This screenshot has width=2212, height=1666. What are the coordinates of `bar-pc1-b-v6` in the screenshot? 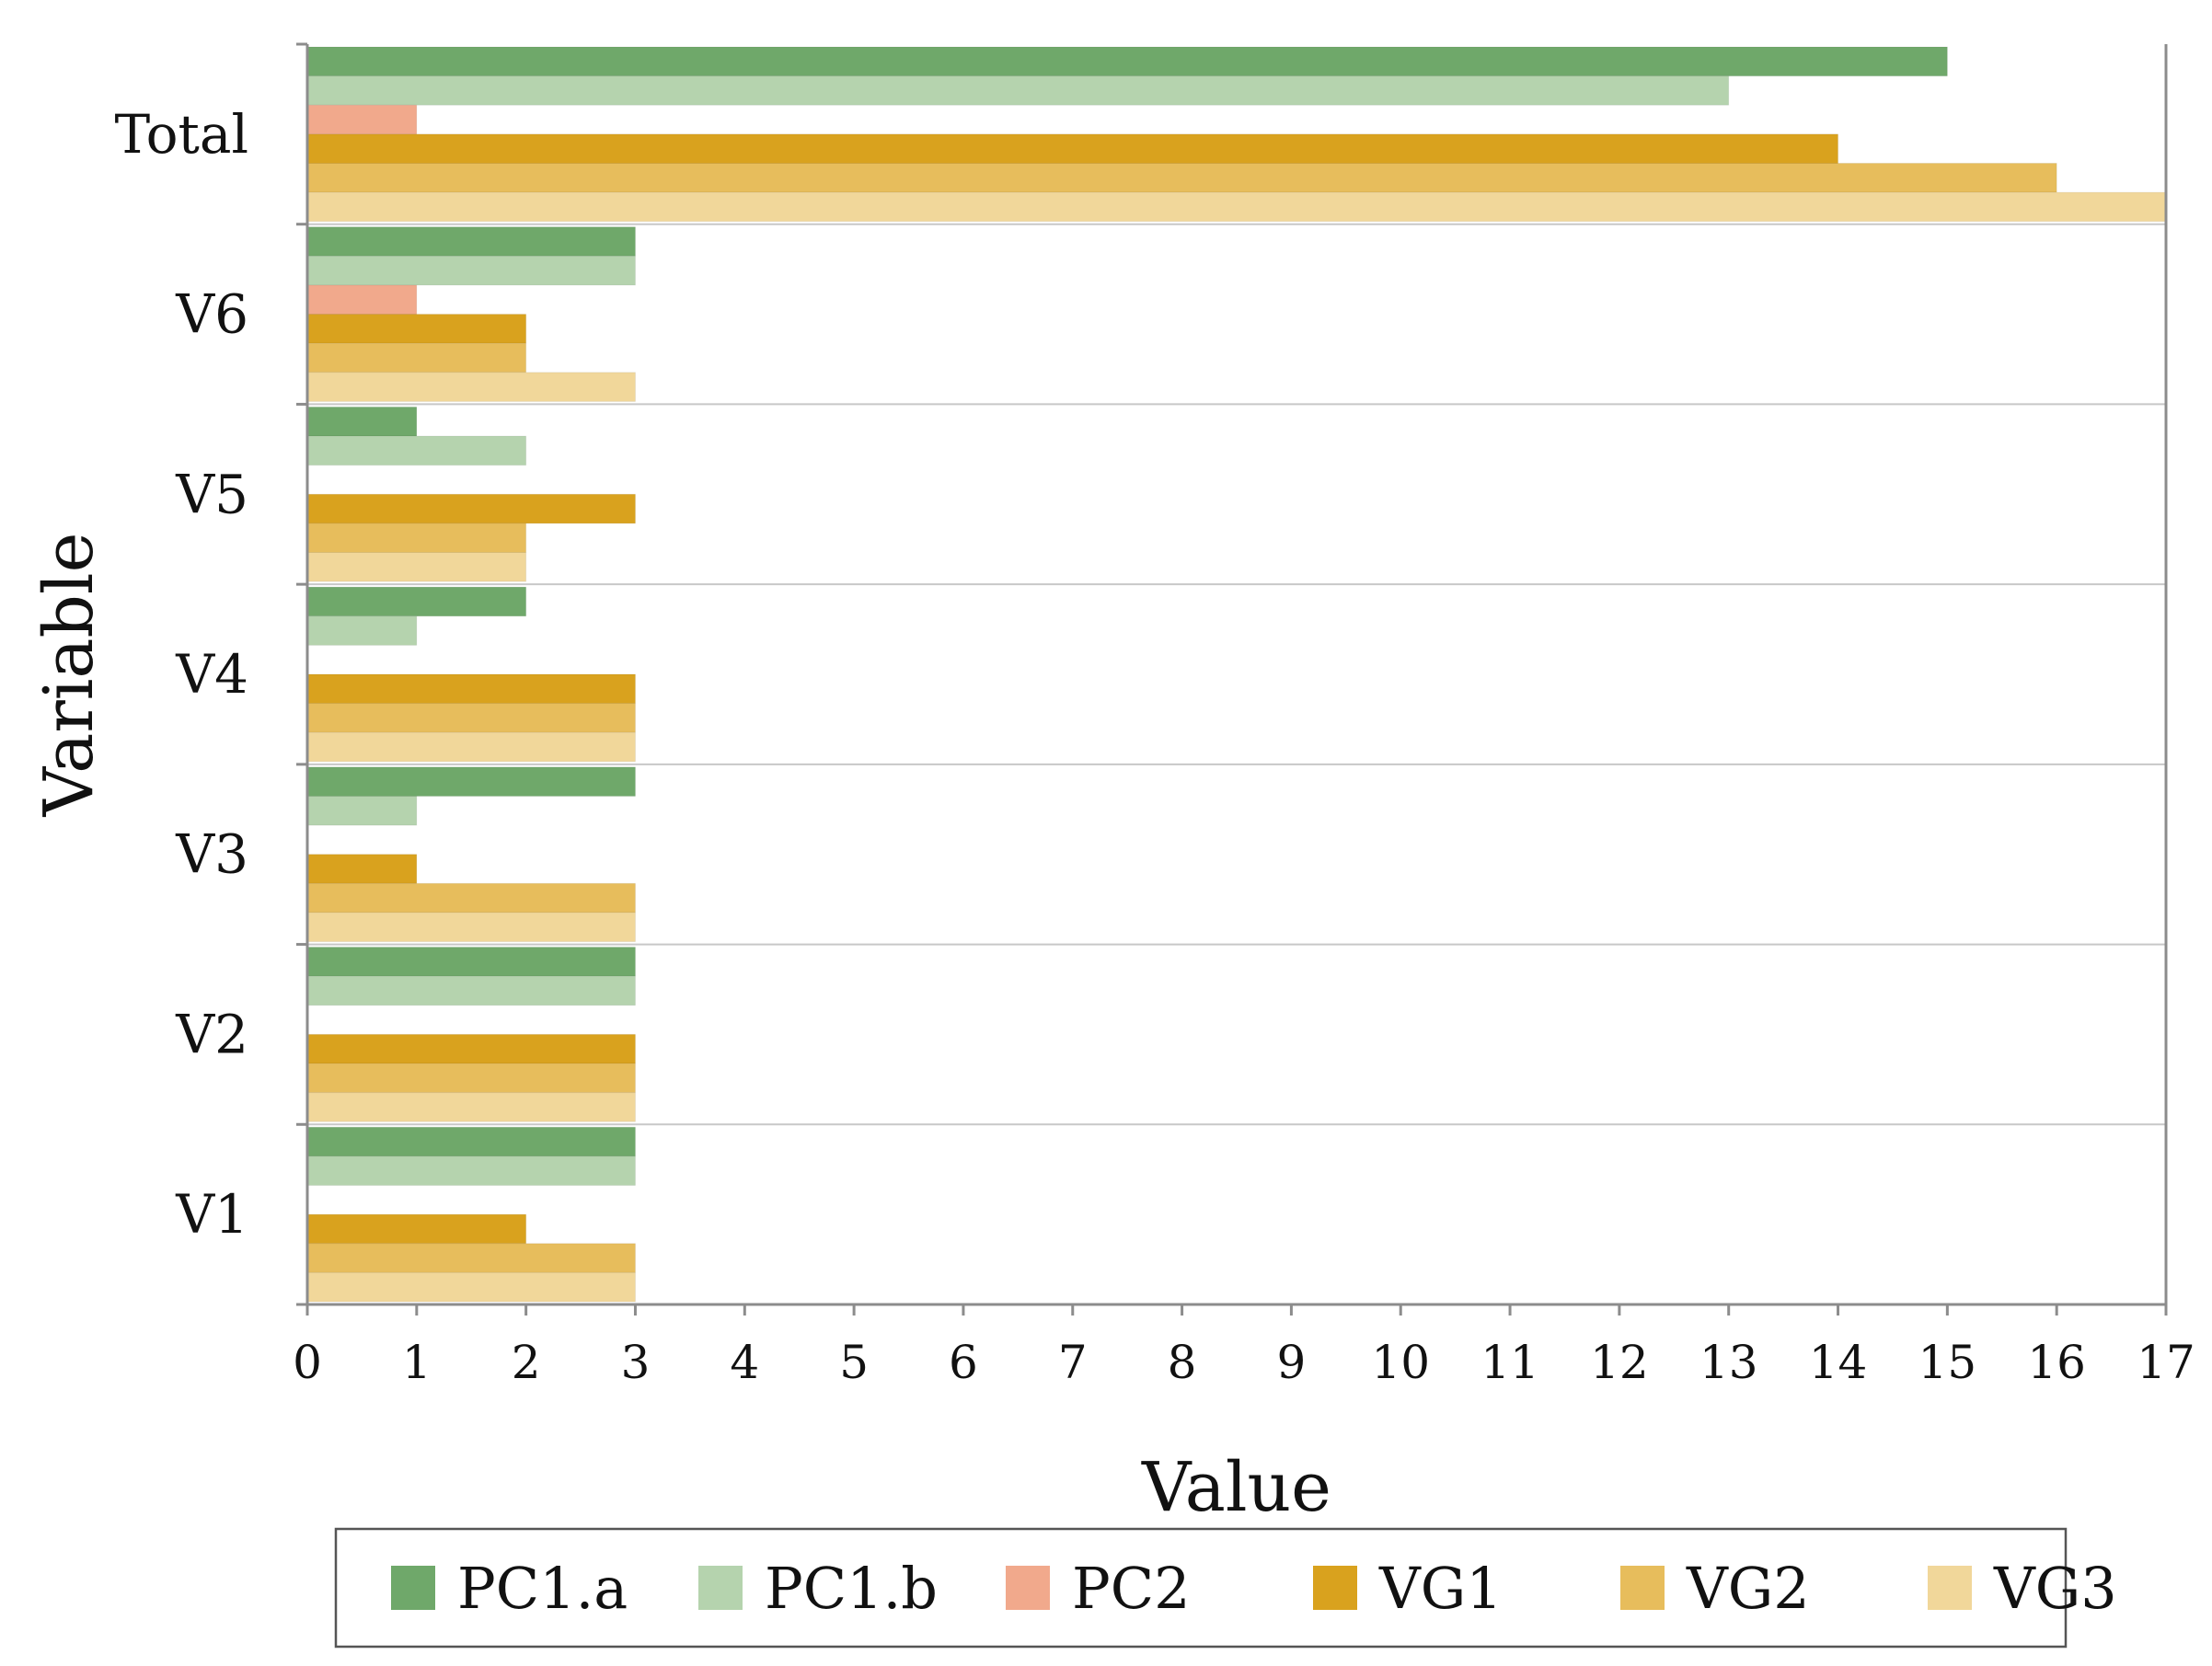 It's located at (471, 271).